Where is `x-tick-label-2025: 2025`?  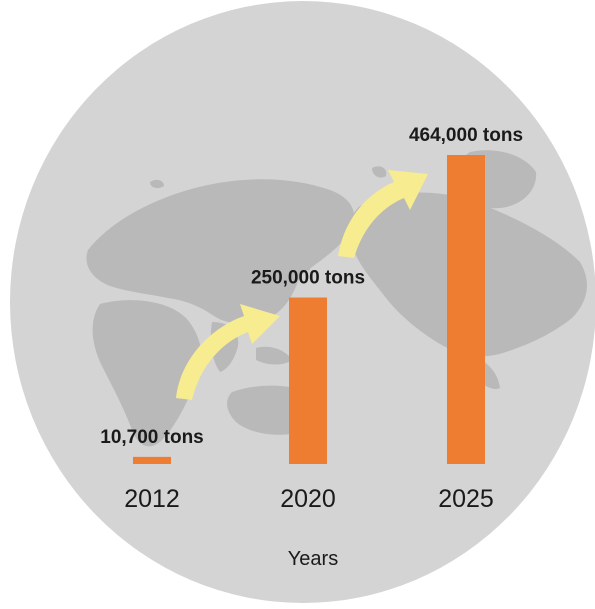 x-tick-label-2025: 2025 is located at coordinates (466, 499).